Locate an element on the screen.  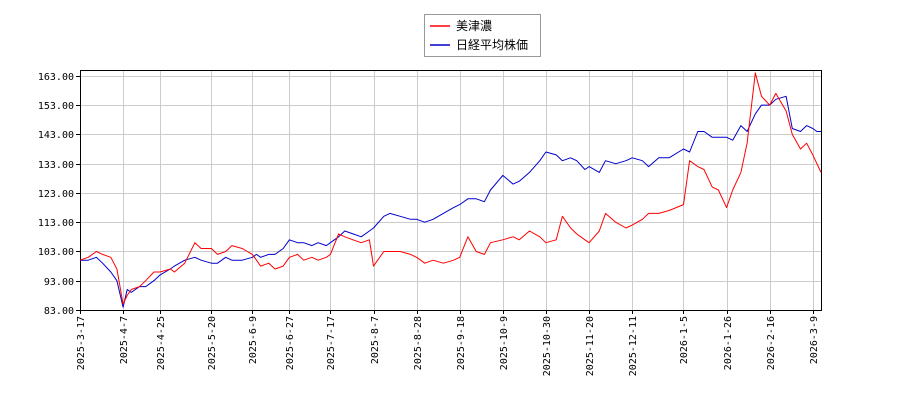
x-tick-label: 2025-8-28 is located at coordinates (418, 343).